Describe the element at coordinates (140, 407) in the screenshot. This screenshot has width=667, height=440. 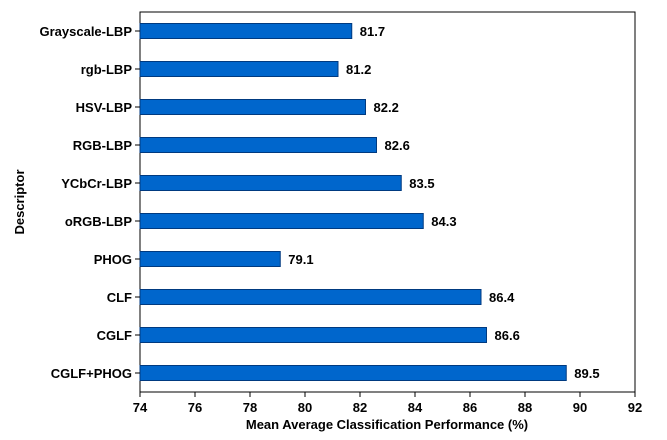
I see `x-tick-label: 74` at that location.